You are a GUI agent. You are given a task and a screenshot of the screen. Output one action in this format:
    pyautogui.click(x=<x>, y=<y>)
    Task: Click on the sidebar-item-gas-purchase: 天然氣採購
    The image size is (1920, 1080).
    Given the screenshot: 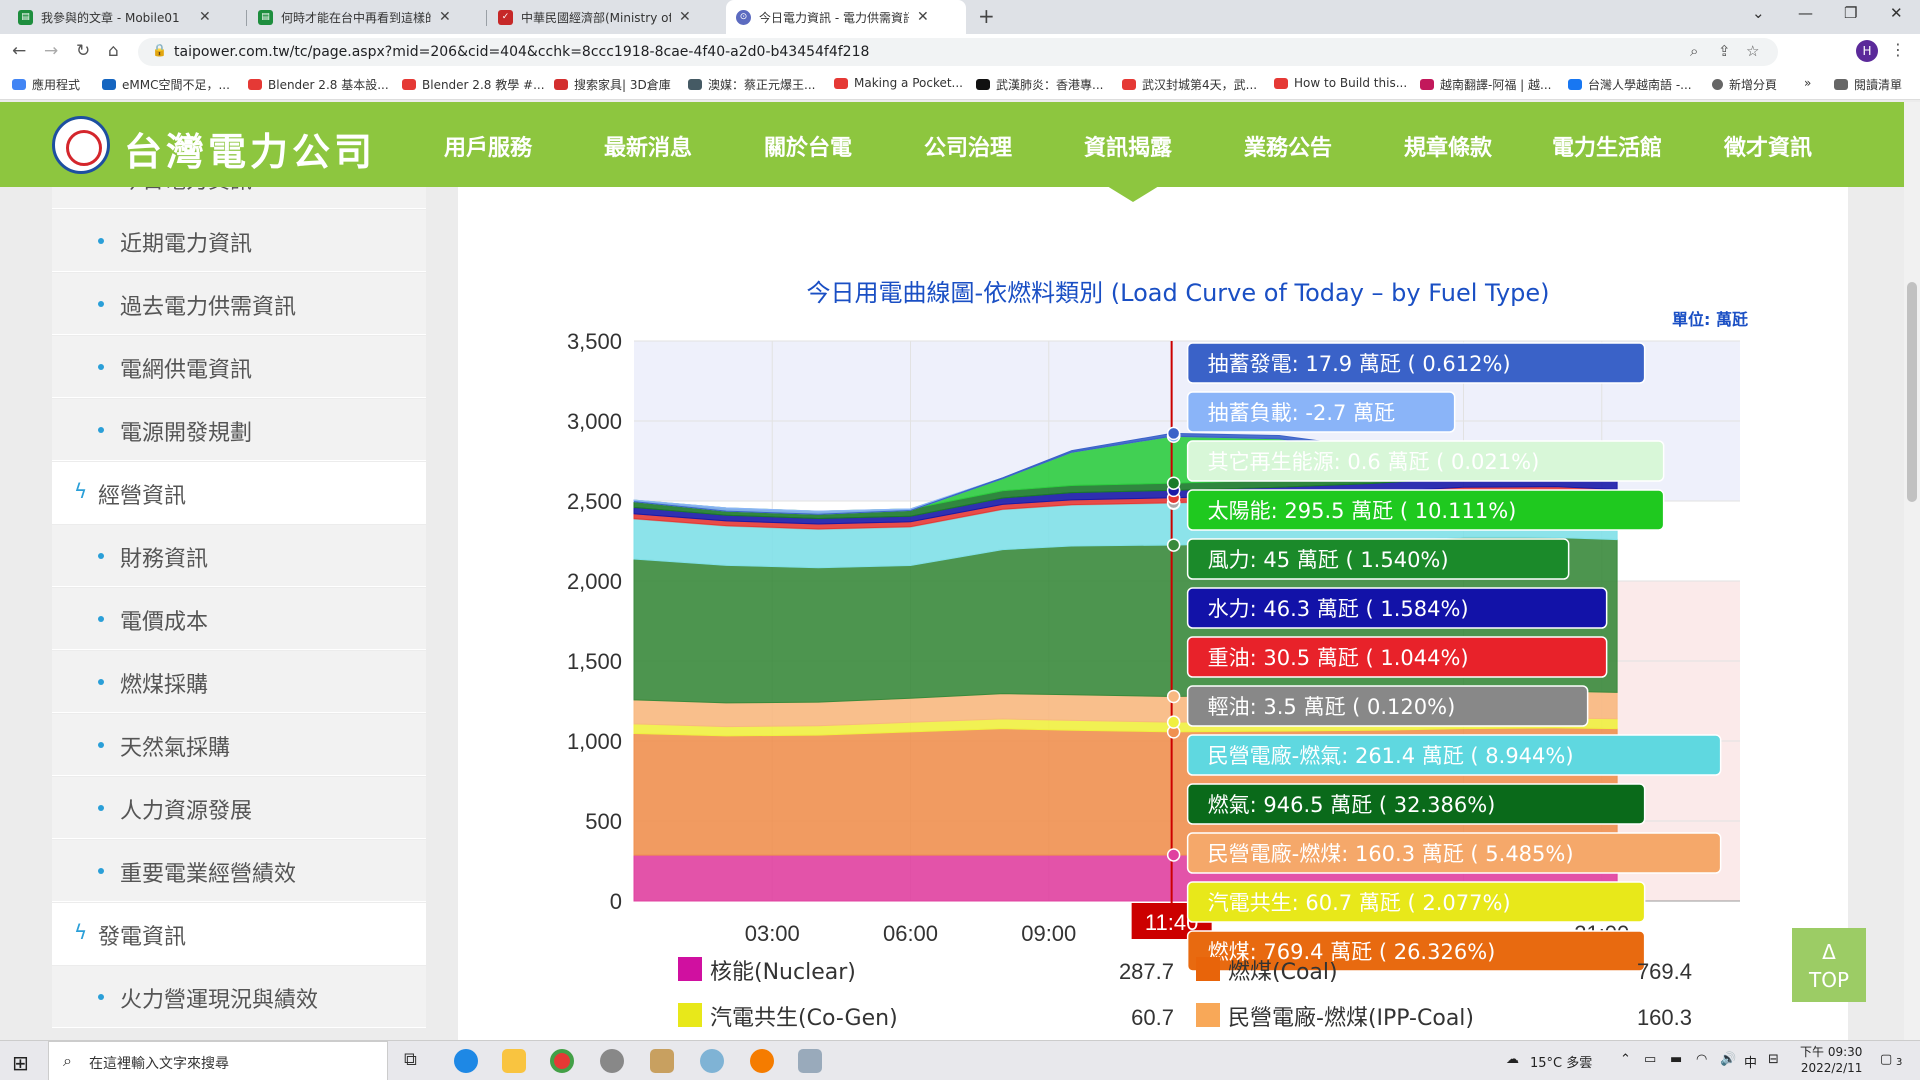 What is the action you would take?
    pyautogui.click(x=239, y=745)
    